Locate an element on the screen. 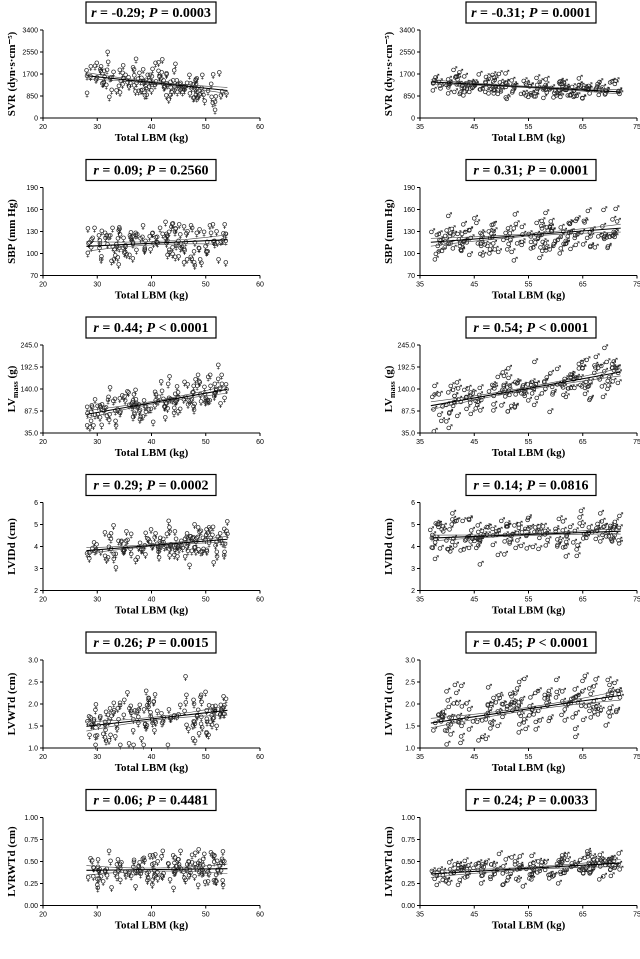 This screenshot has width=640, height=959. x-axis-label: Total LBM (kg) is located at coordinates (152, 453).